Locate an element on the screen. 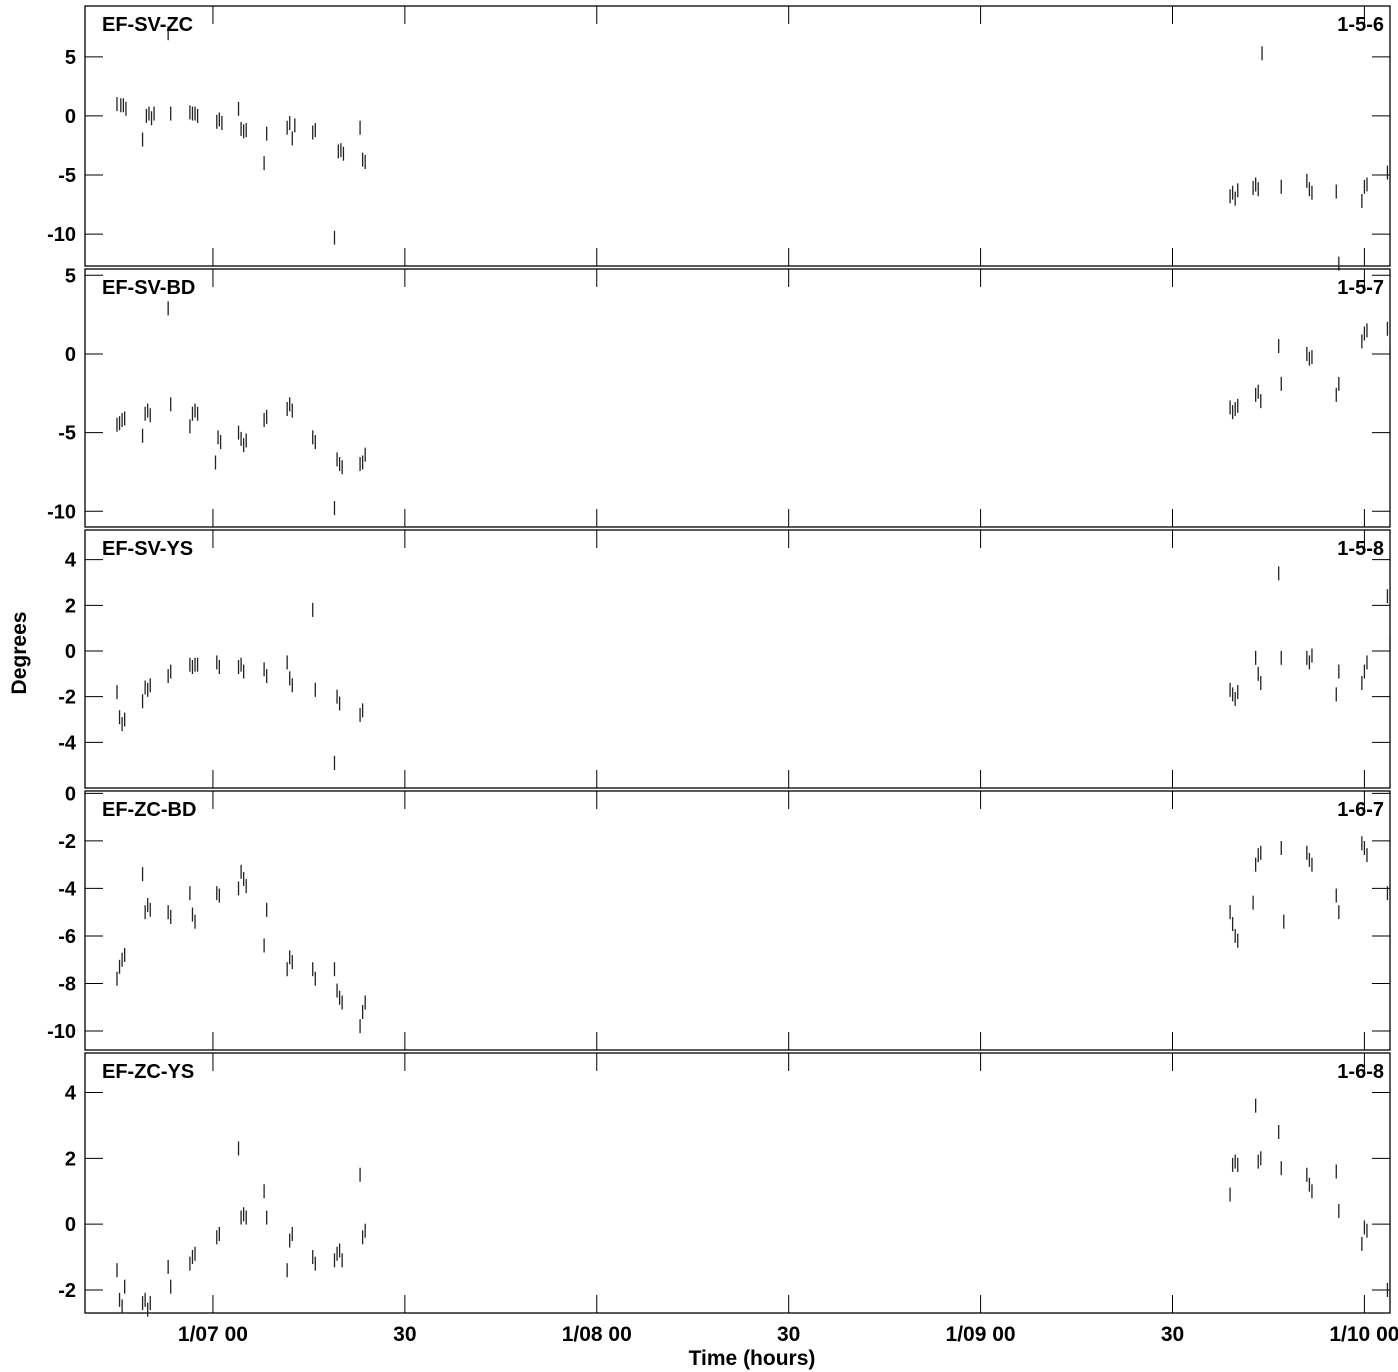 The width and height of the screenshot is (1398, 1372). panel-label: 1-5-6 is located at coordinates (1360, 25).